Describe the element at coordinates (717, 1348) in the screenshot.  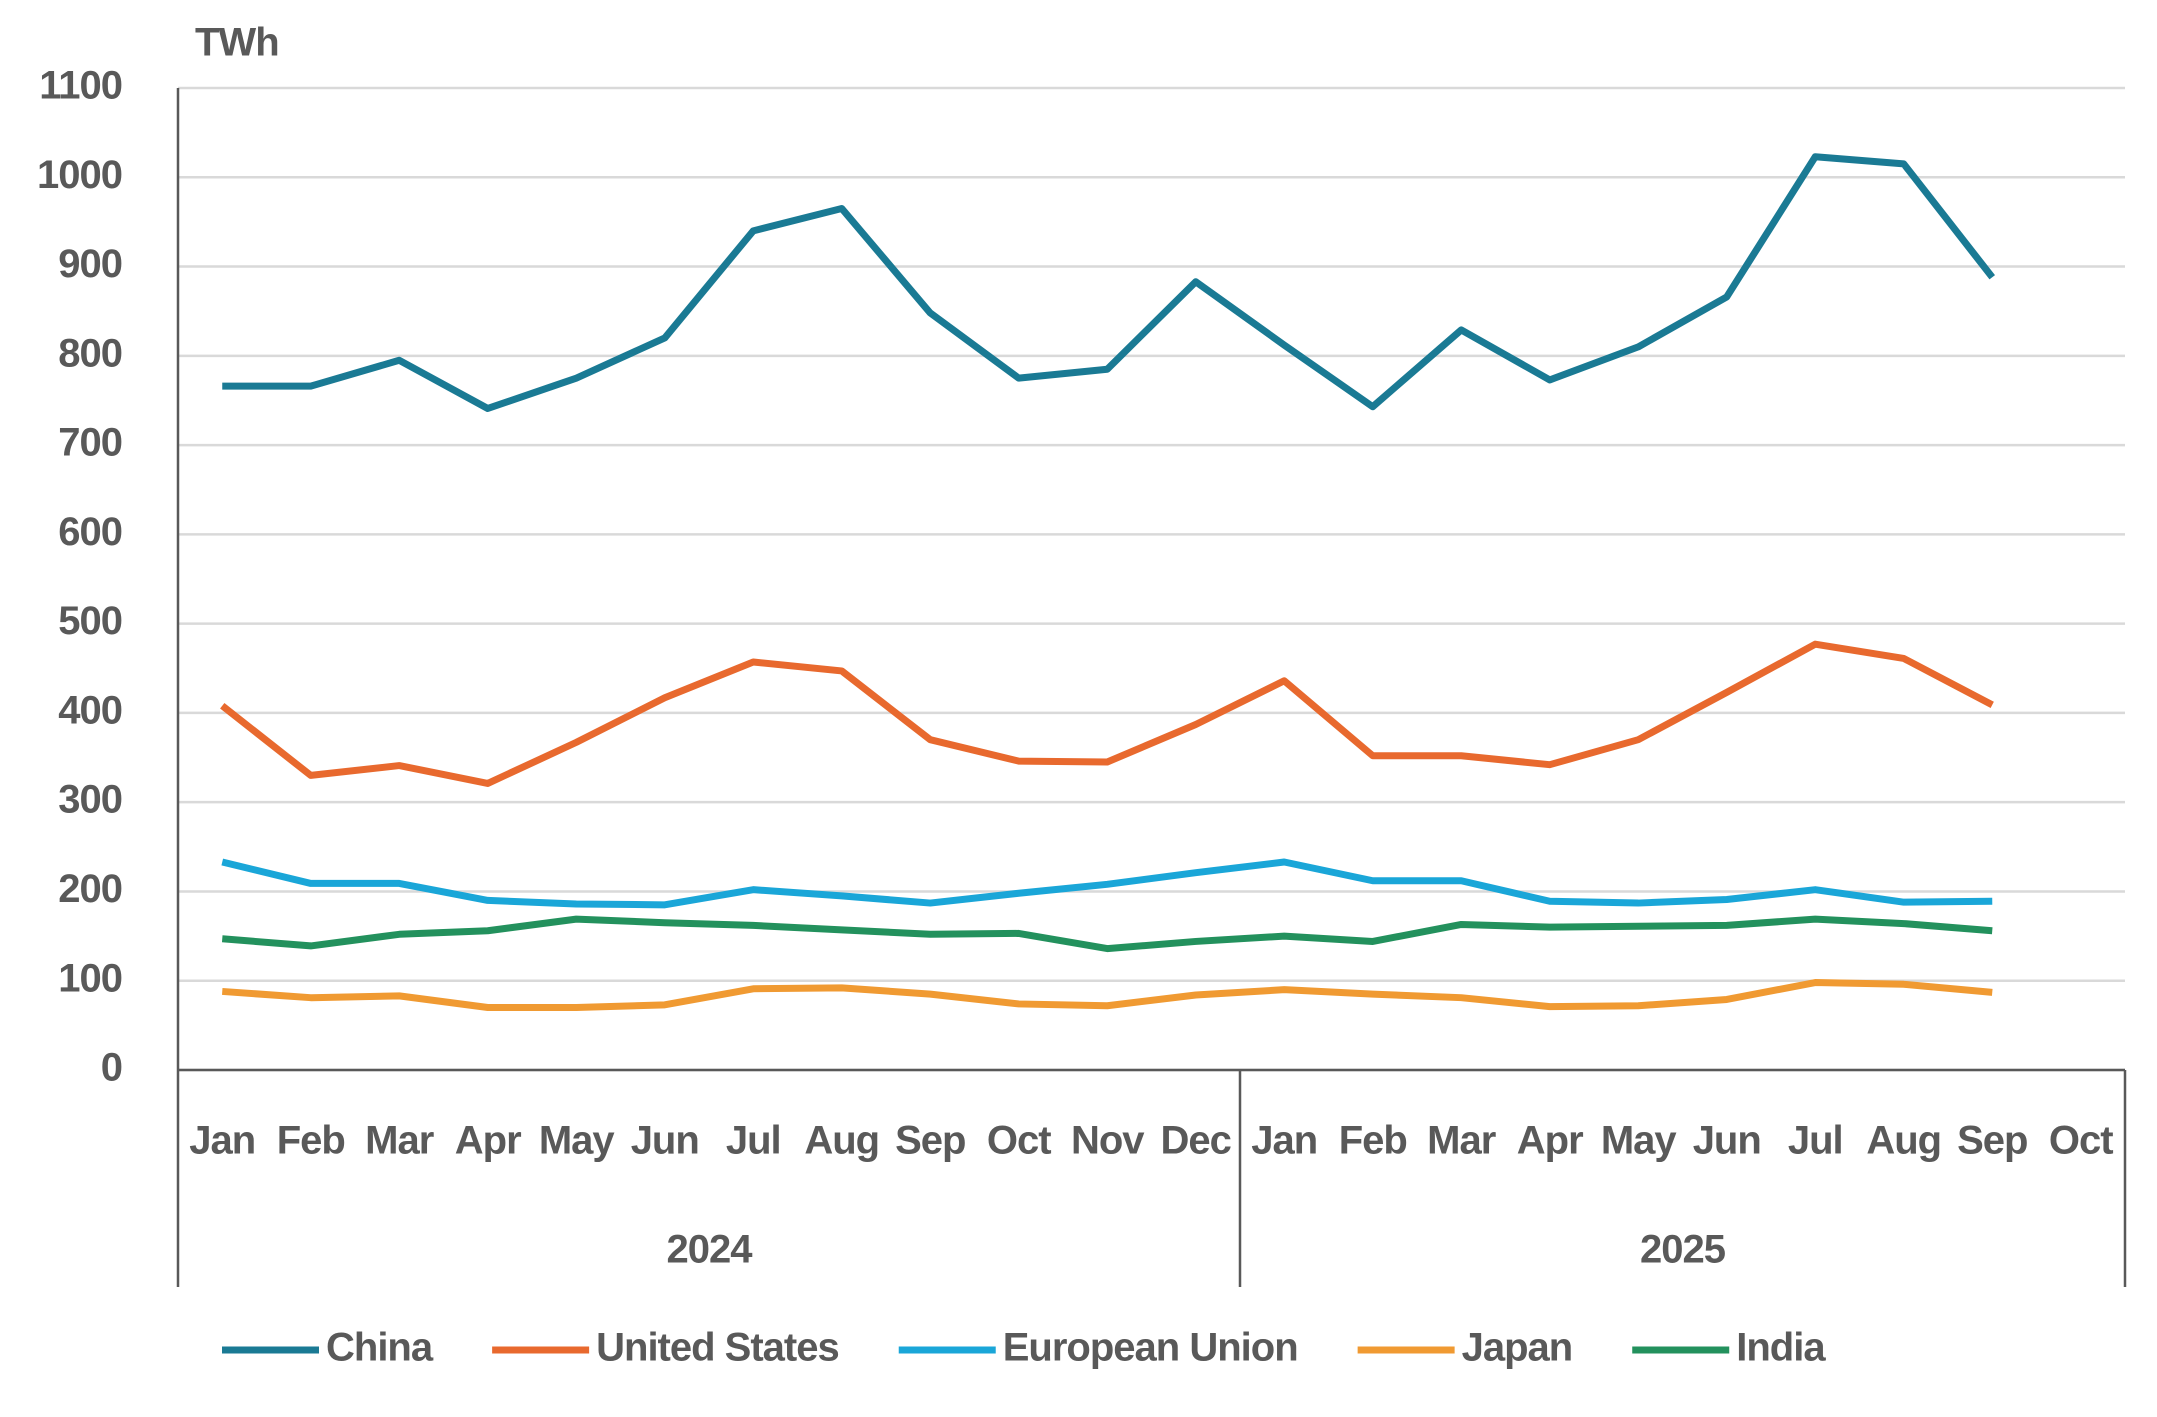
I see `legend-label: United States` at that location.